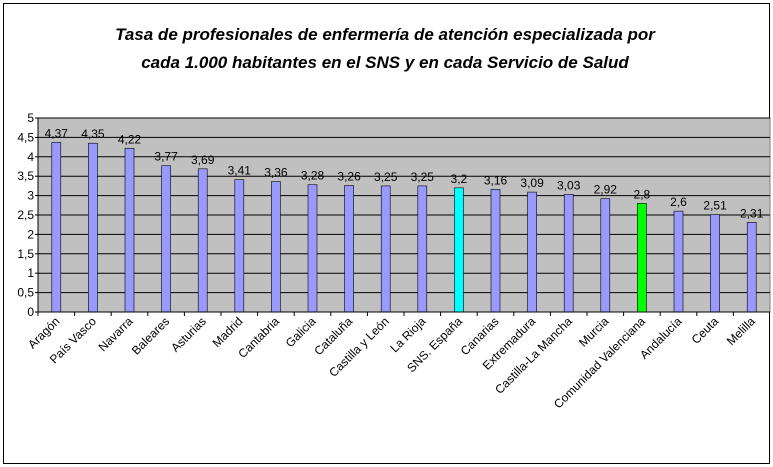 This screenshot has height=467, width=773. Describe the element at coordinates (25, 215) in the screenshot. I see `y-tick-label: 2,5` at that location.